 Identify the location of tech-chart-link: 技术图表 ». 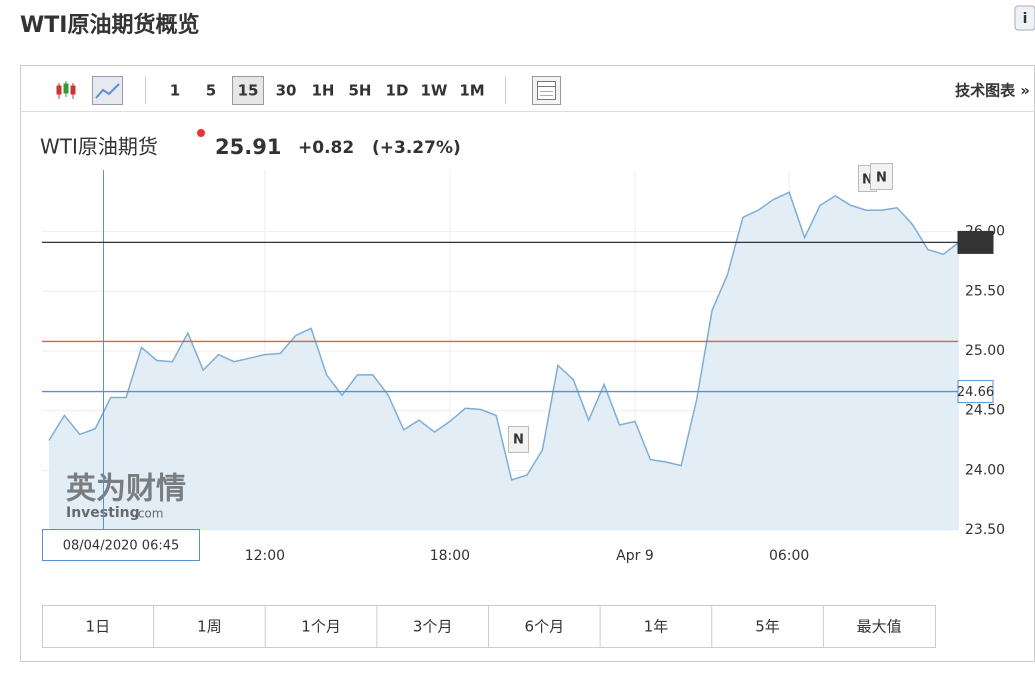
(992, 91).